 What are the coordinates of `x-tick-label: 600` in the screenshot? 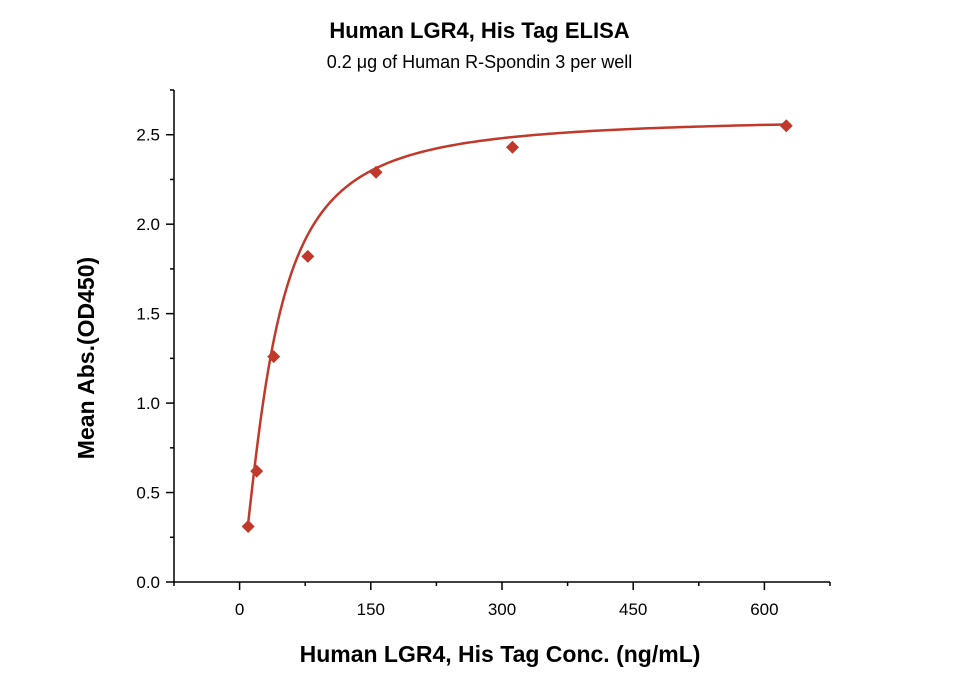 It's located at (764, 609).